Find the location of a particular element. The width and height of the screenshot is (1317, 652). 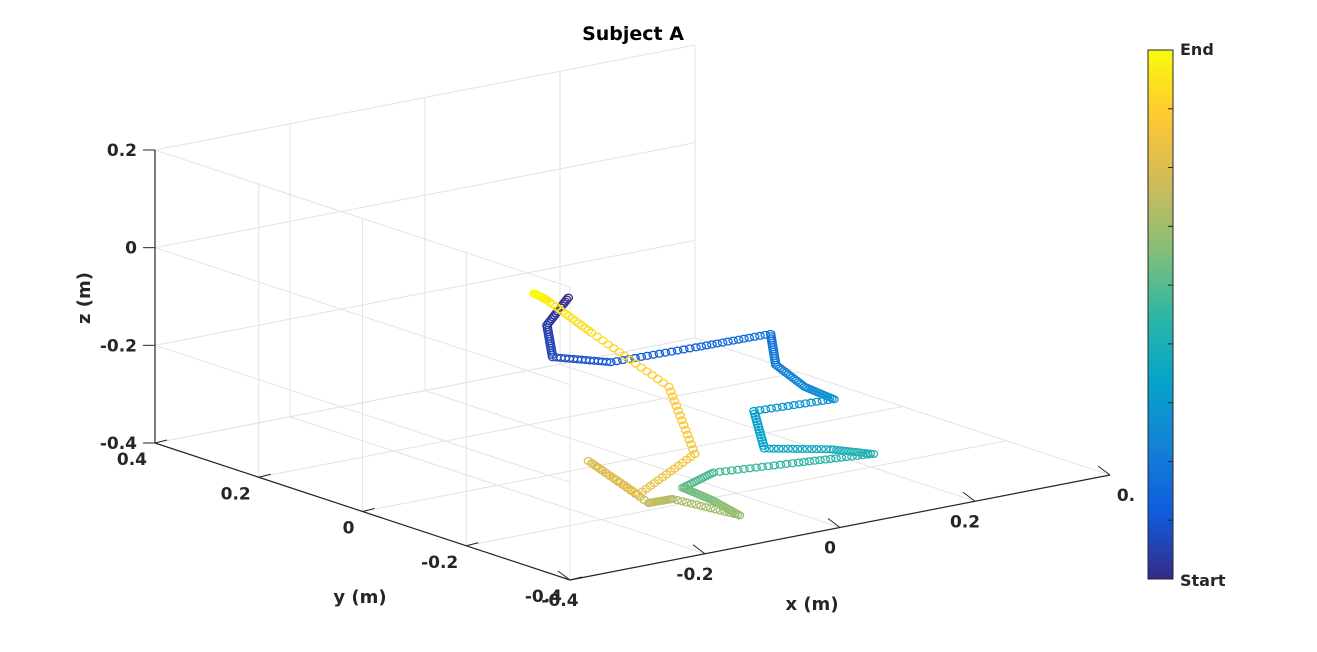

z-axis-label: z (m) is located at coordinates (84, 298).